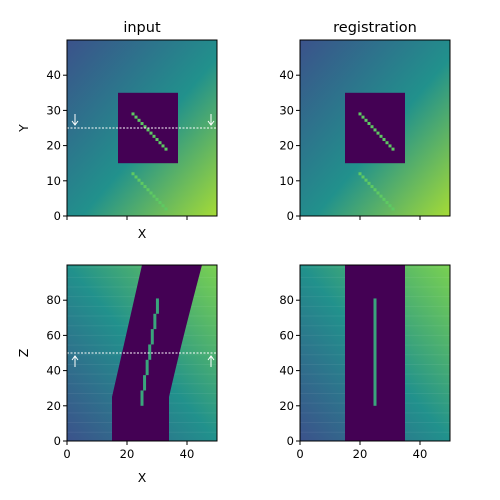 This screenshot has width=500, height=500. What do you see at coordinates (375, 28) in the screenshot?
I see `panel-title: registration` at bounding box center [375, 28].